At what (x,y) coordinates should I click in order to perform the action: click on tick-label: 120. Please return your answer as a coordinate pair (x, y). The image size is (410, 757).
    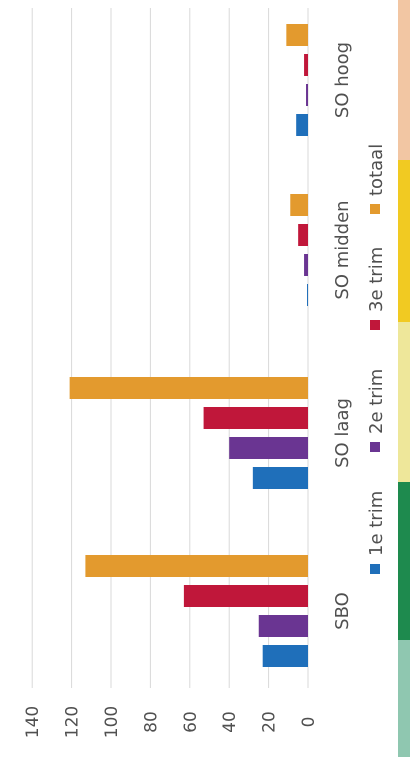
    Looking at the image, I should click on (73, 722).